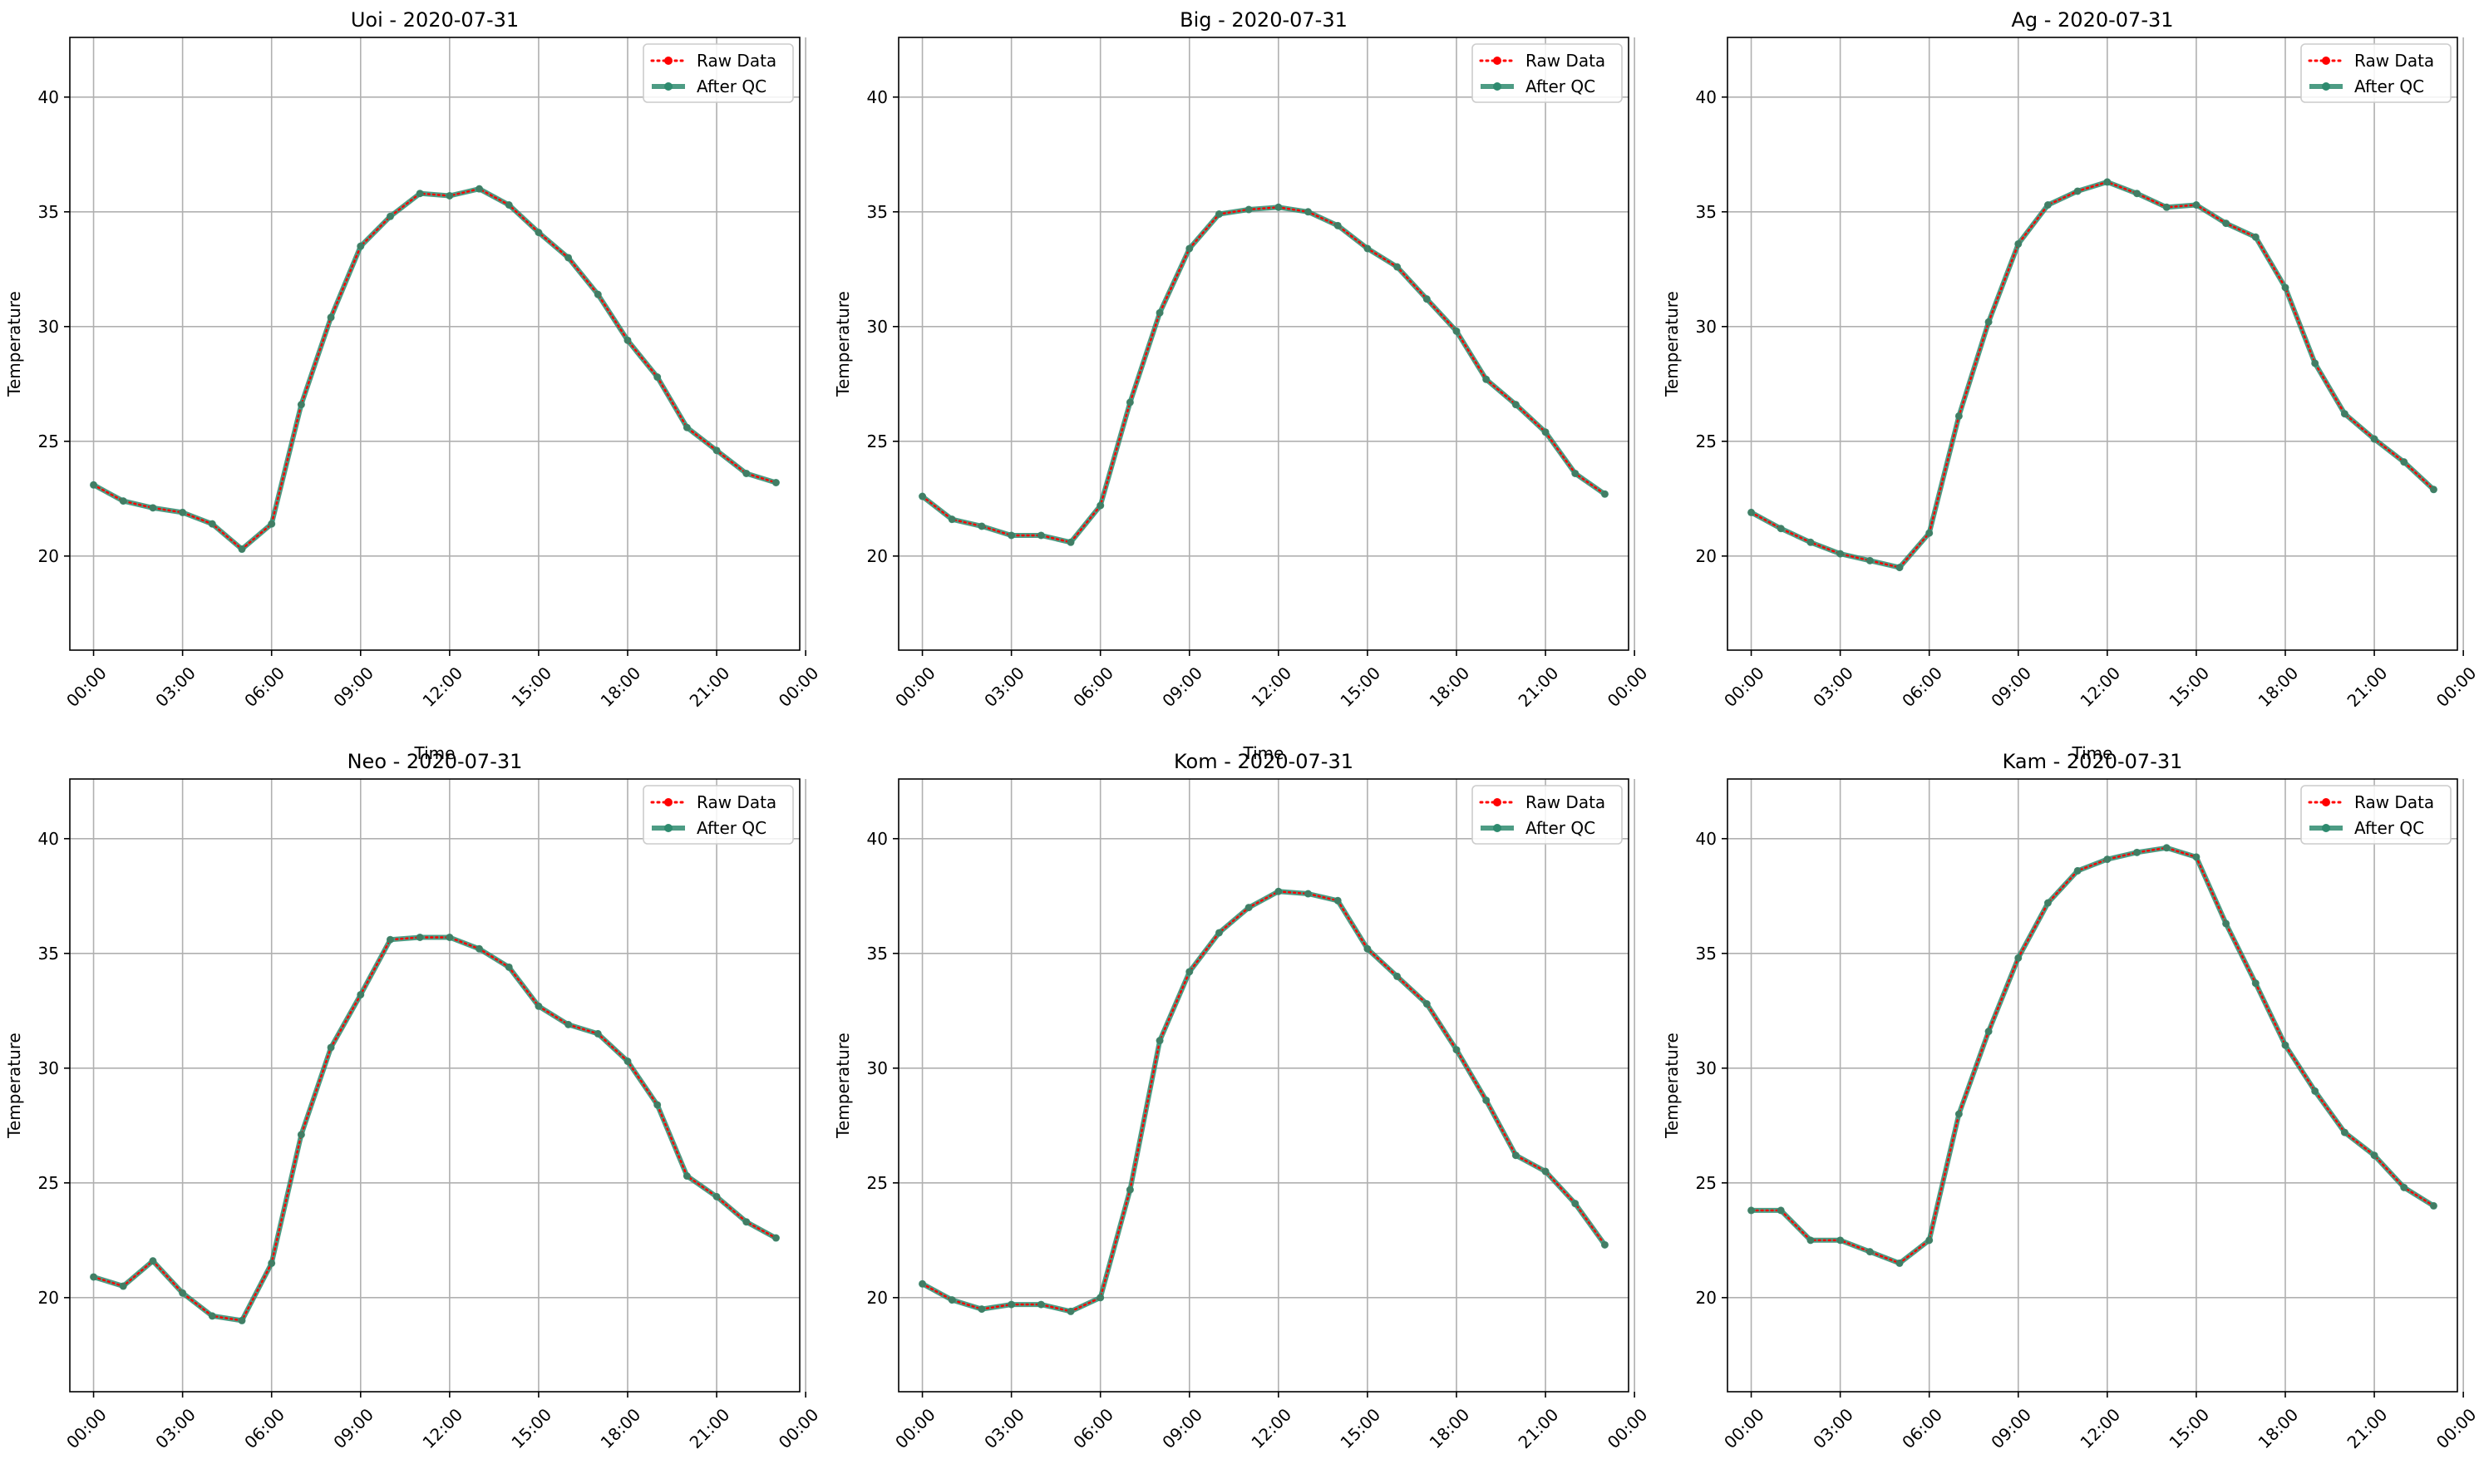 The height and width of the screenshot is (1484, 2479). I want to click on x-tick-label: 03:00, so click(175, 687).